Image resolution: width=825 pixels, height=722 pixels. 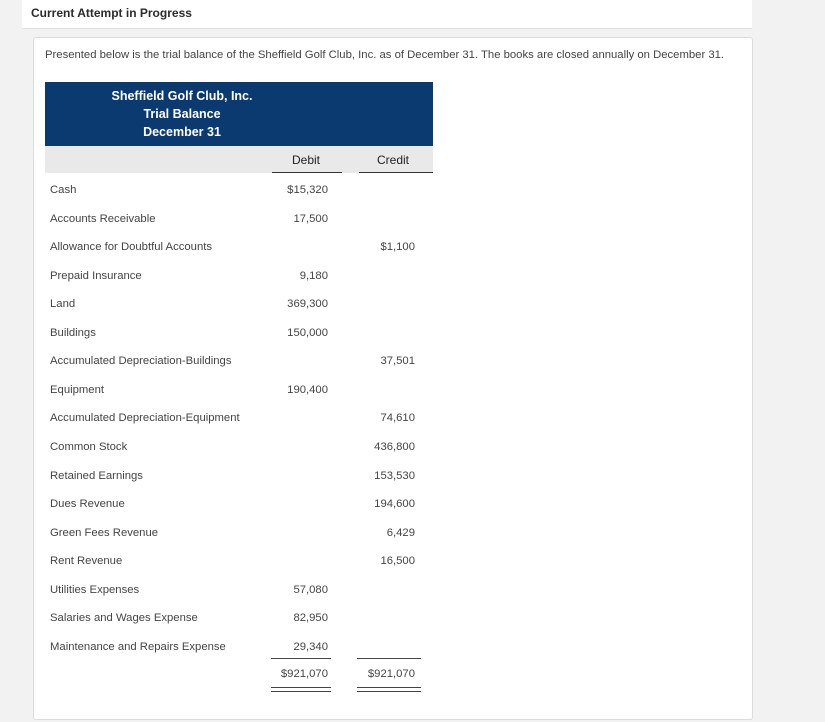 I want to click on table-row: Equipment 190,400, so click(x=239, y=391).